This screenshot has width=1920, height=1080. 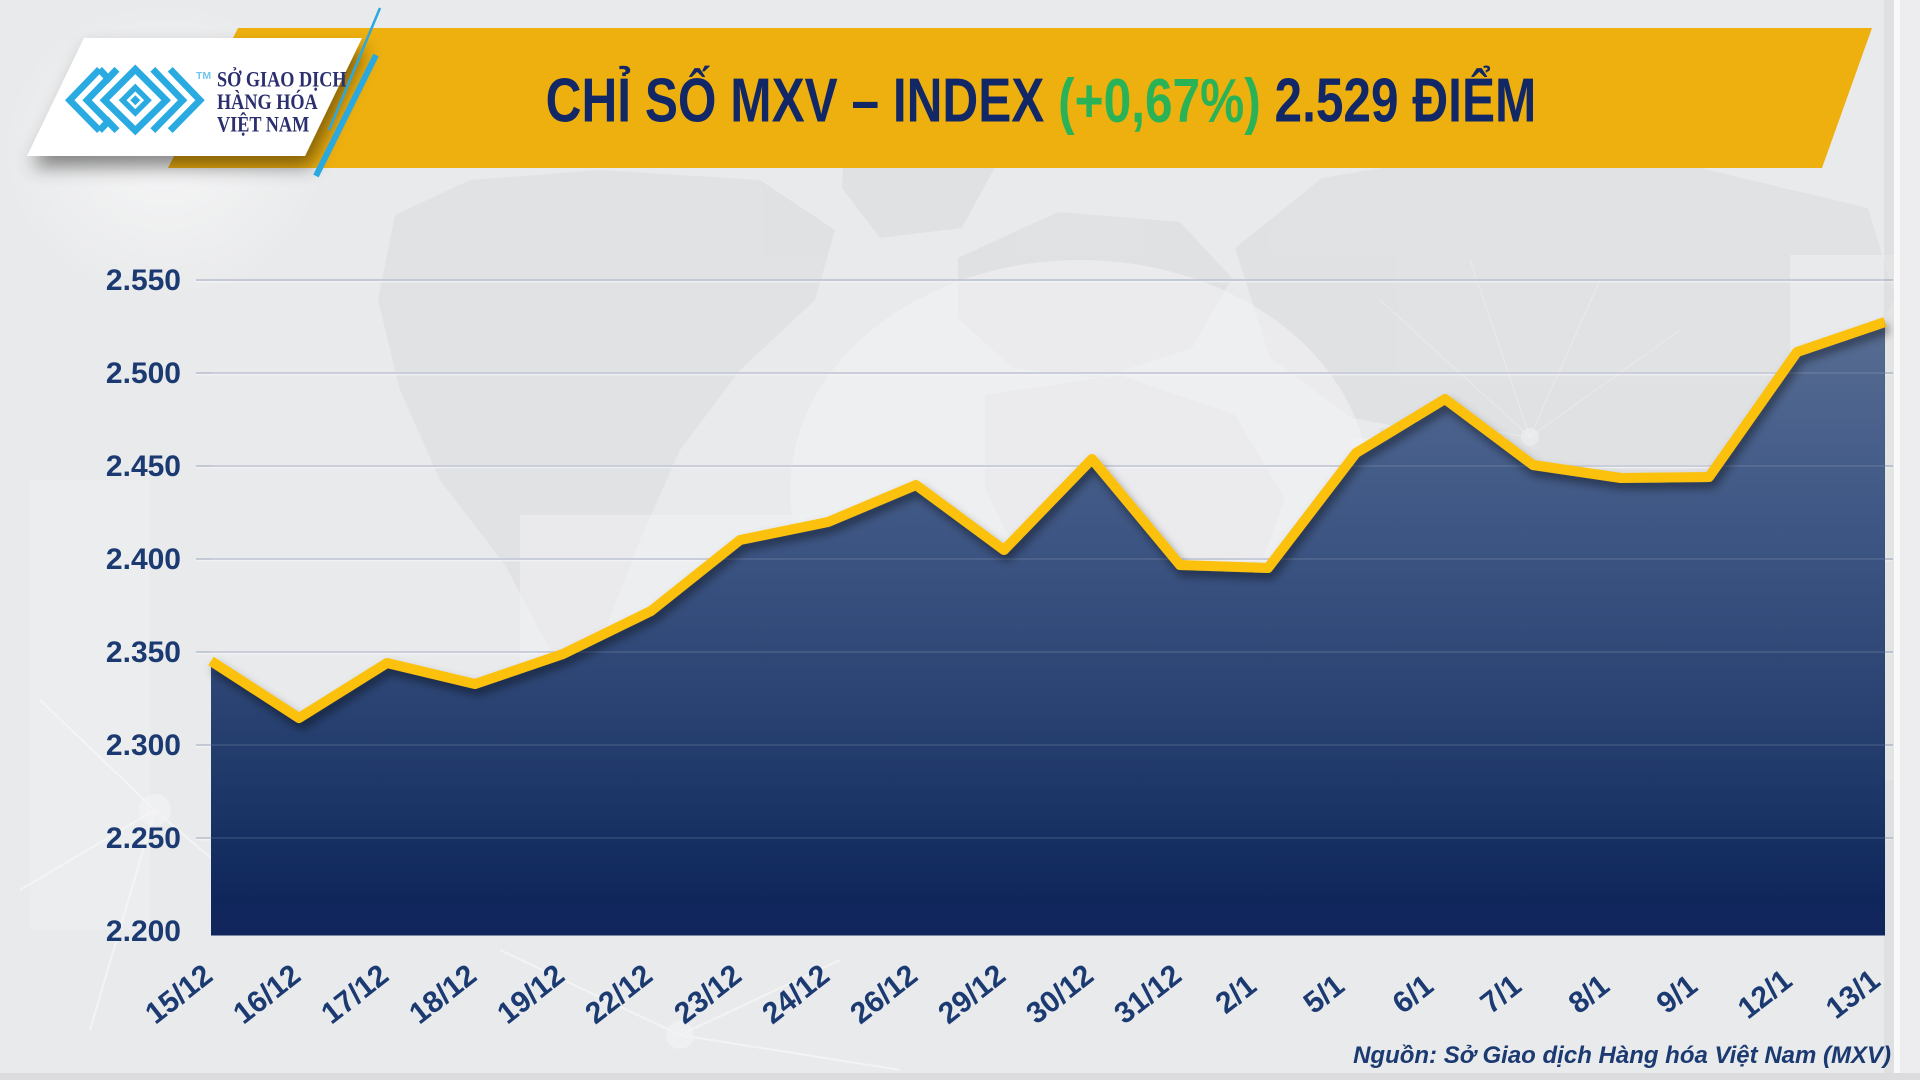 What do you see at coordinates (143, 652) in the screenshot?
I see `svg-text: 2.350` at bounding box center [143, 652].